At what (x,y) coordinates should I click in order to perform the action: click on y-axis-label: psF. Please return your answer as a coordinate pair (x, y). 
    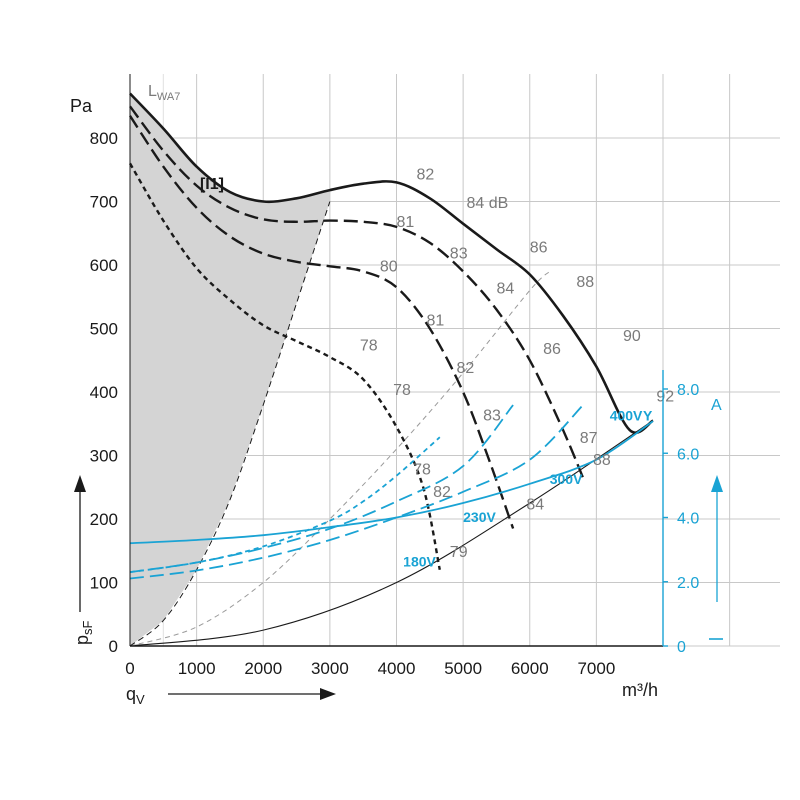
    Looking at the image, I should click on (83, 632).